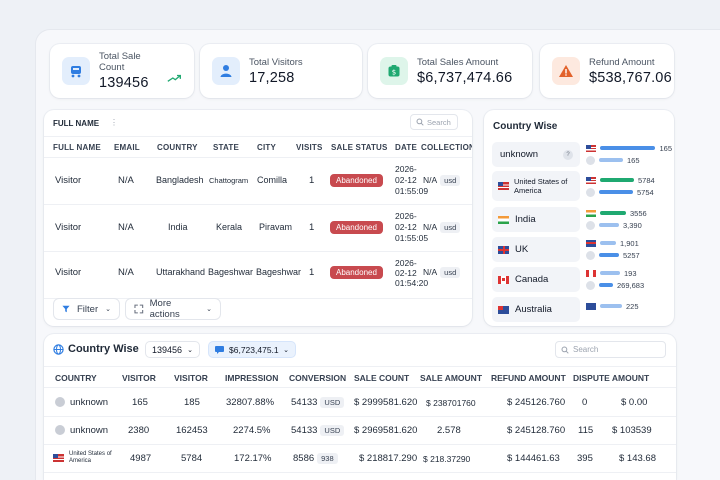  I want to click on col-collection: COLLECTION, so click(446, 147).